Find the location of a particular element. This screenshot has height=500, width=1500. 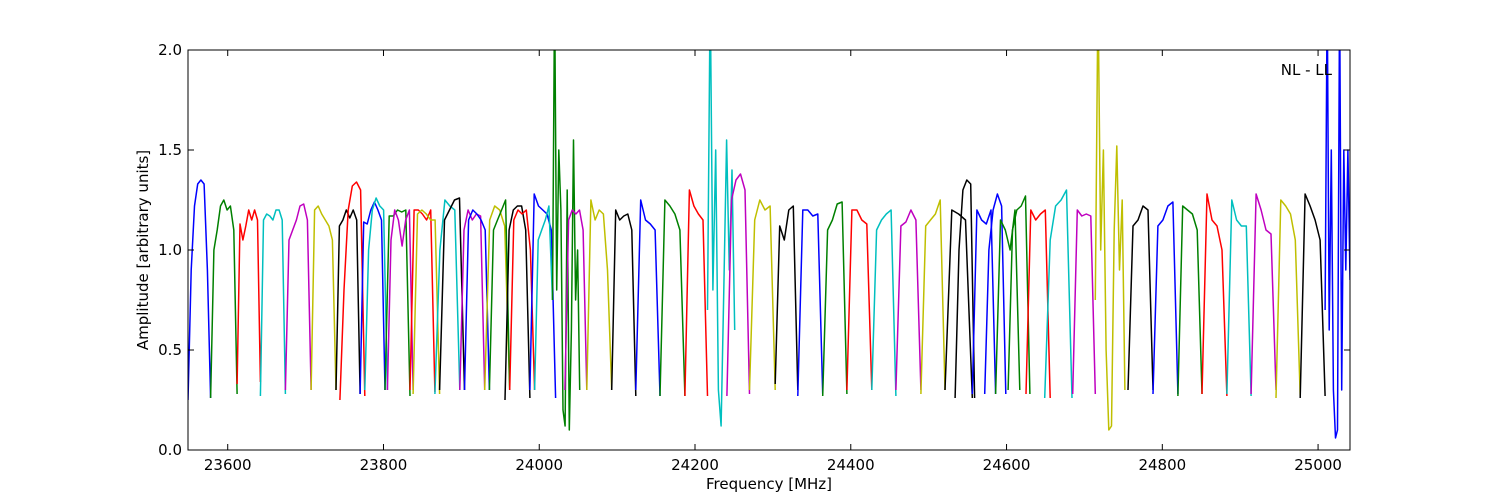

y-tick-label: 1.5 is located at coordinates (170, 150).